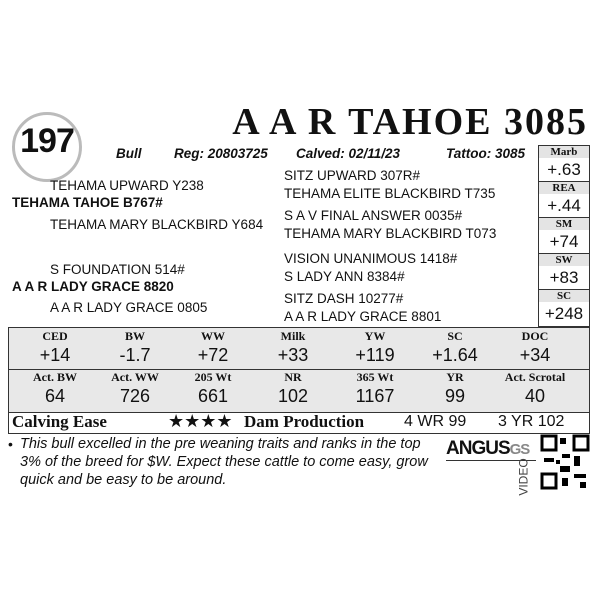  What do you see at coordinates (455, 336) in the screenshot?
I see `table-header: SC` at bounding box center [455, 336].